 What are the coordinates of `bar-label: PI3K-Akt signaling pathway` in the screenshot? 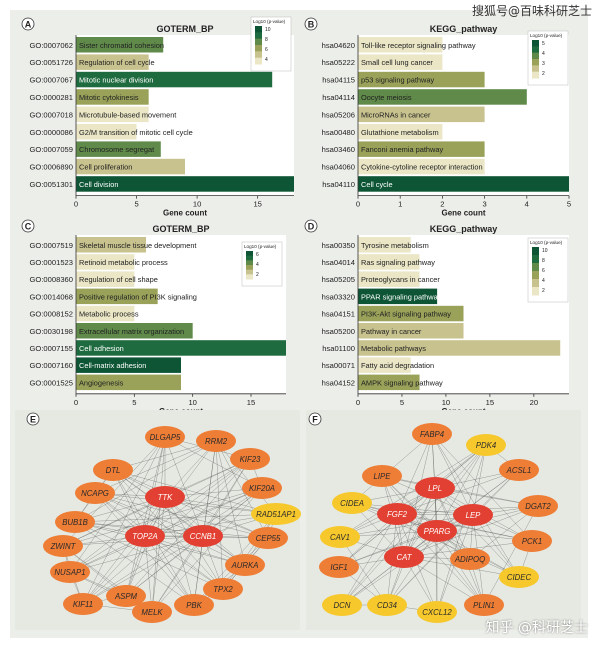 It's located at (406, 314).